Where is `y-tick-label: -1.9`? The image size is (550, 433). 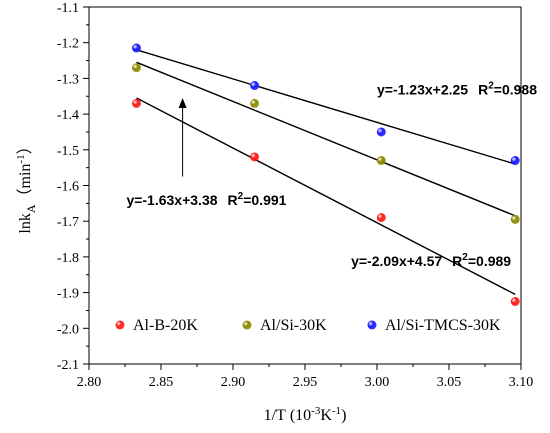
y-tick-label: -1.9 is located at coordinates (68, 294).